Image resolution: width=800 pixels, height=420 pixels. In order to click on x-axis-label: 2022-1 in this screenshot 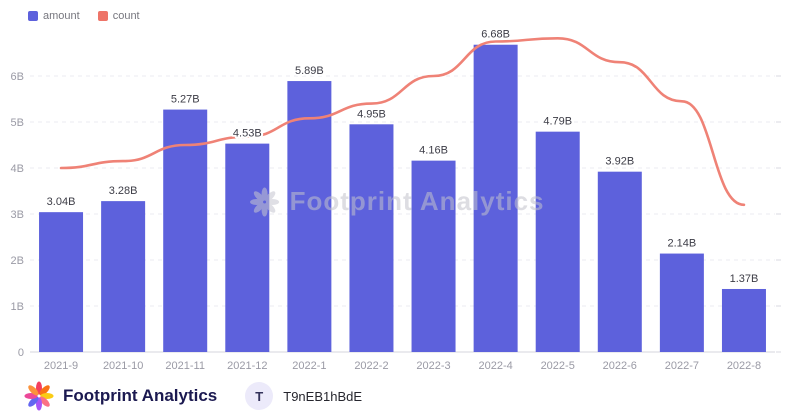, I will do `click(309, 366)`.